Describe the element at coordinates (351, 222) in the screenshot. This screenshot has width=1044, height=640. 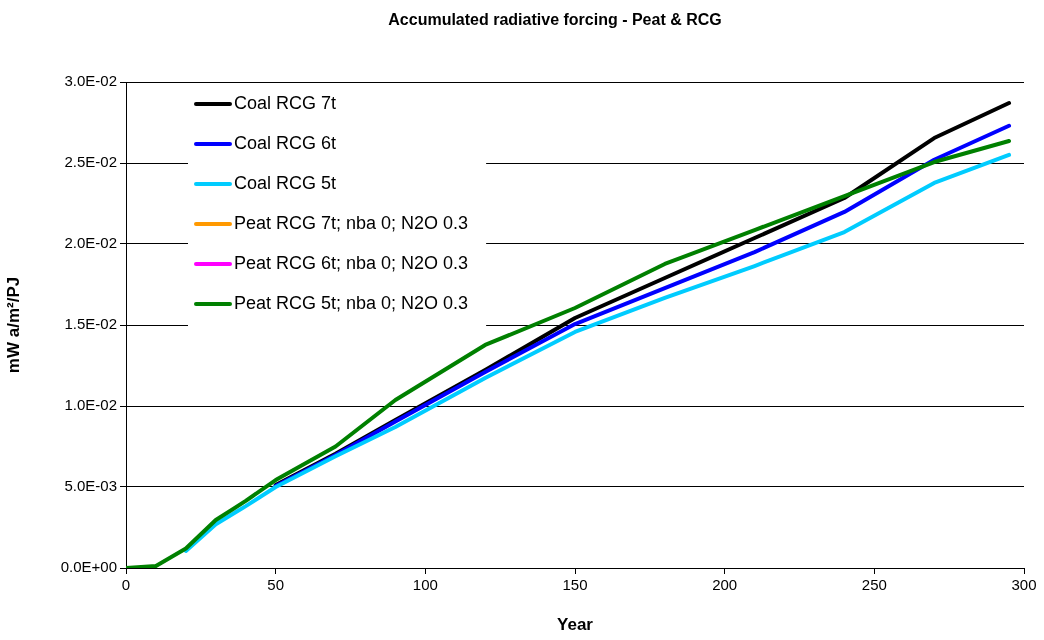
I see `legend-label: Peat RCG 7t; nba 0; N2O 0.3` at that location.